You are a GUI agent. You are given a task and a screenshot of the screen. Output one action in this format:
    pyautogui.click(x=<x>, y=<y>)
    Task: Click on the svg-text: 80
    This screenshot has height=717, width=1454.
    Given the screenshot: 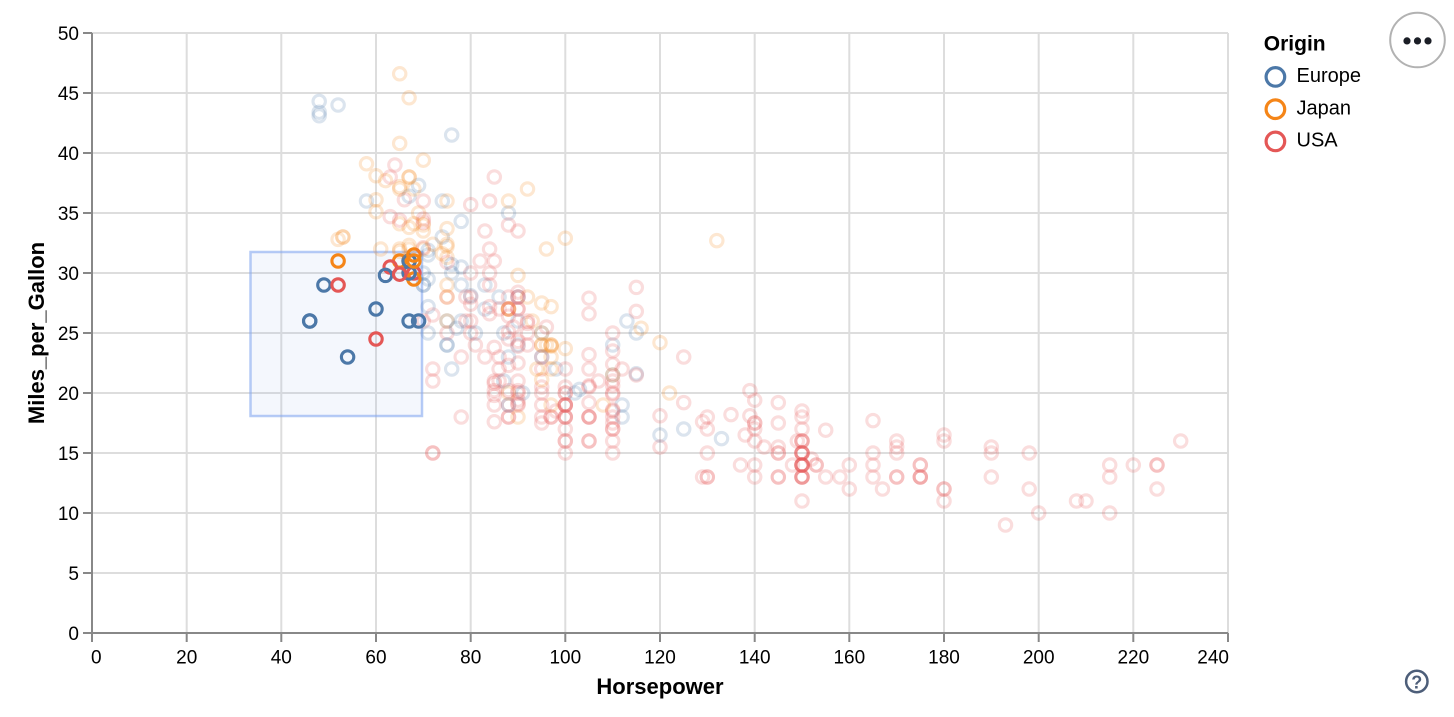 What is the action you would take?
    pyautogui.click(x=470, y=658)
    